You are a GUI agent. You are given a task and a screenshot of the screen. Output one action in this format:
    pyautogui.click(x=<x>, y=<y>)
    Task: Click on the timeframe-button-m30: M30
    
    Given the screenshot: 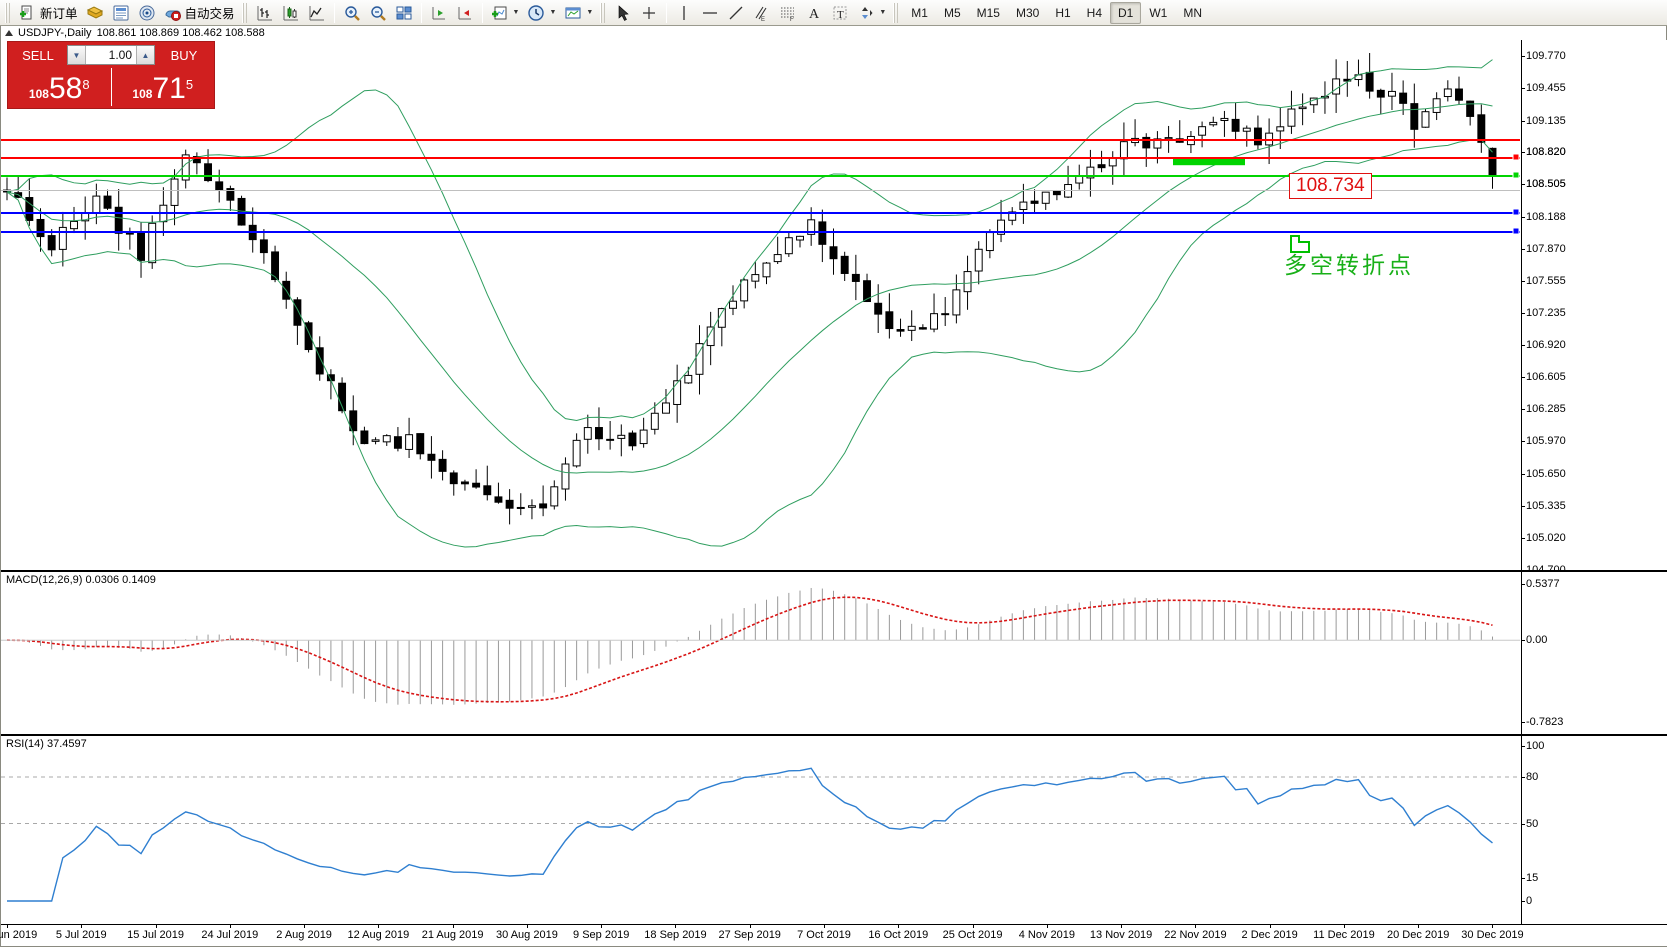 What is the action you would take?
    pyautogui.click(x=1027, y=12)
    